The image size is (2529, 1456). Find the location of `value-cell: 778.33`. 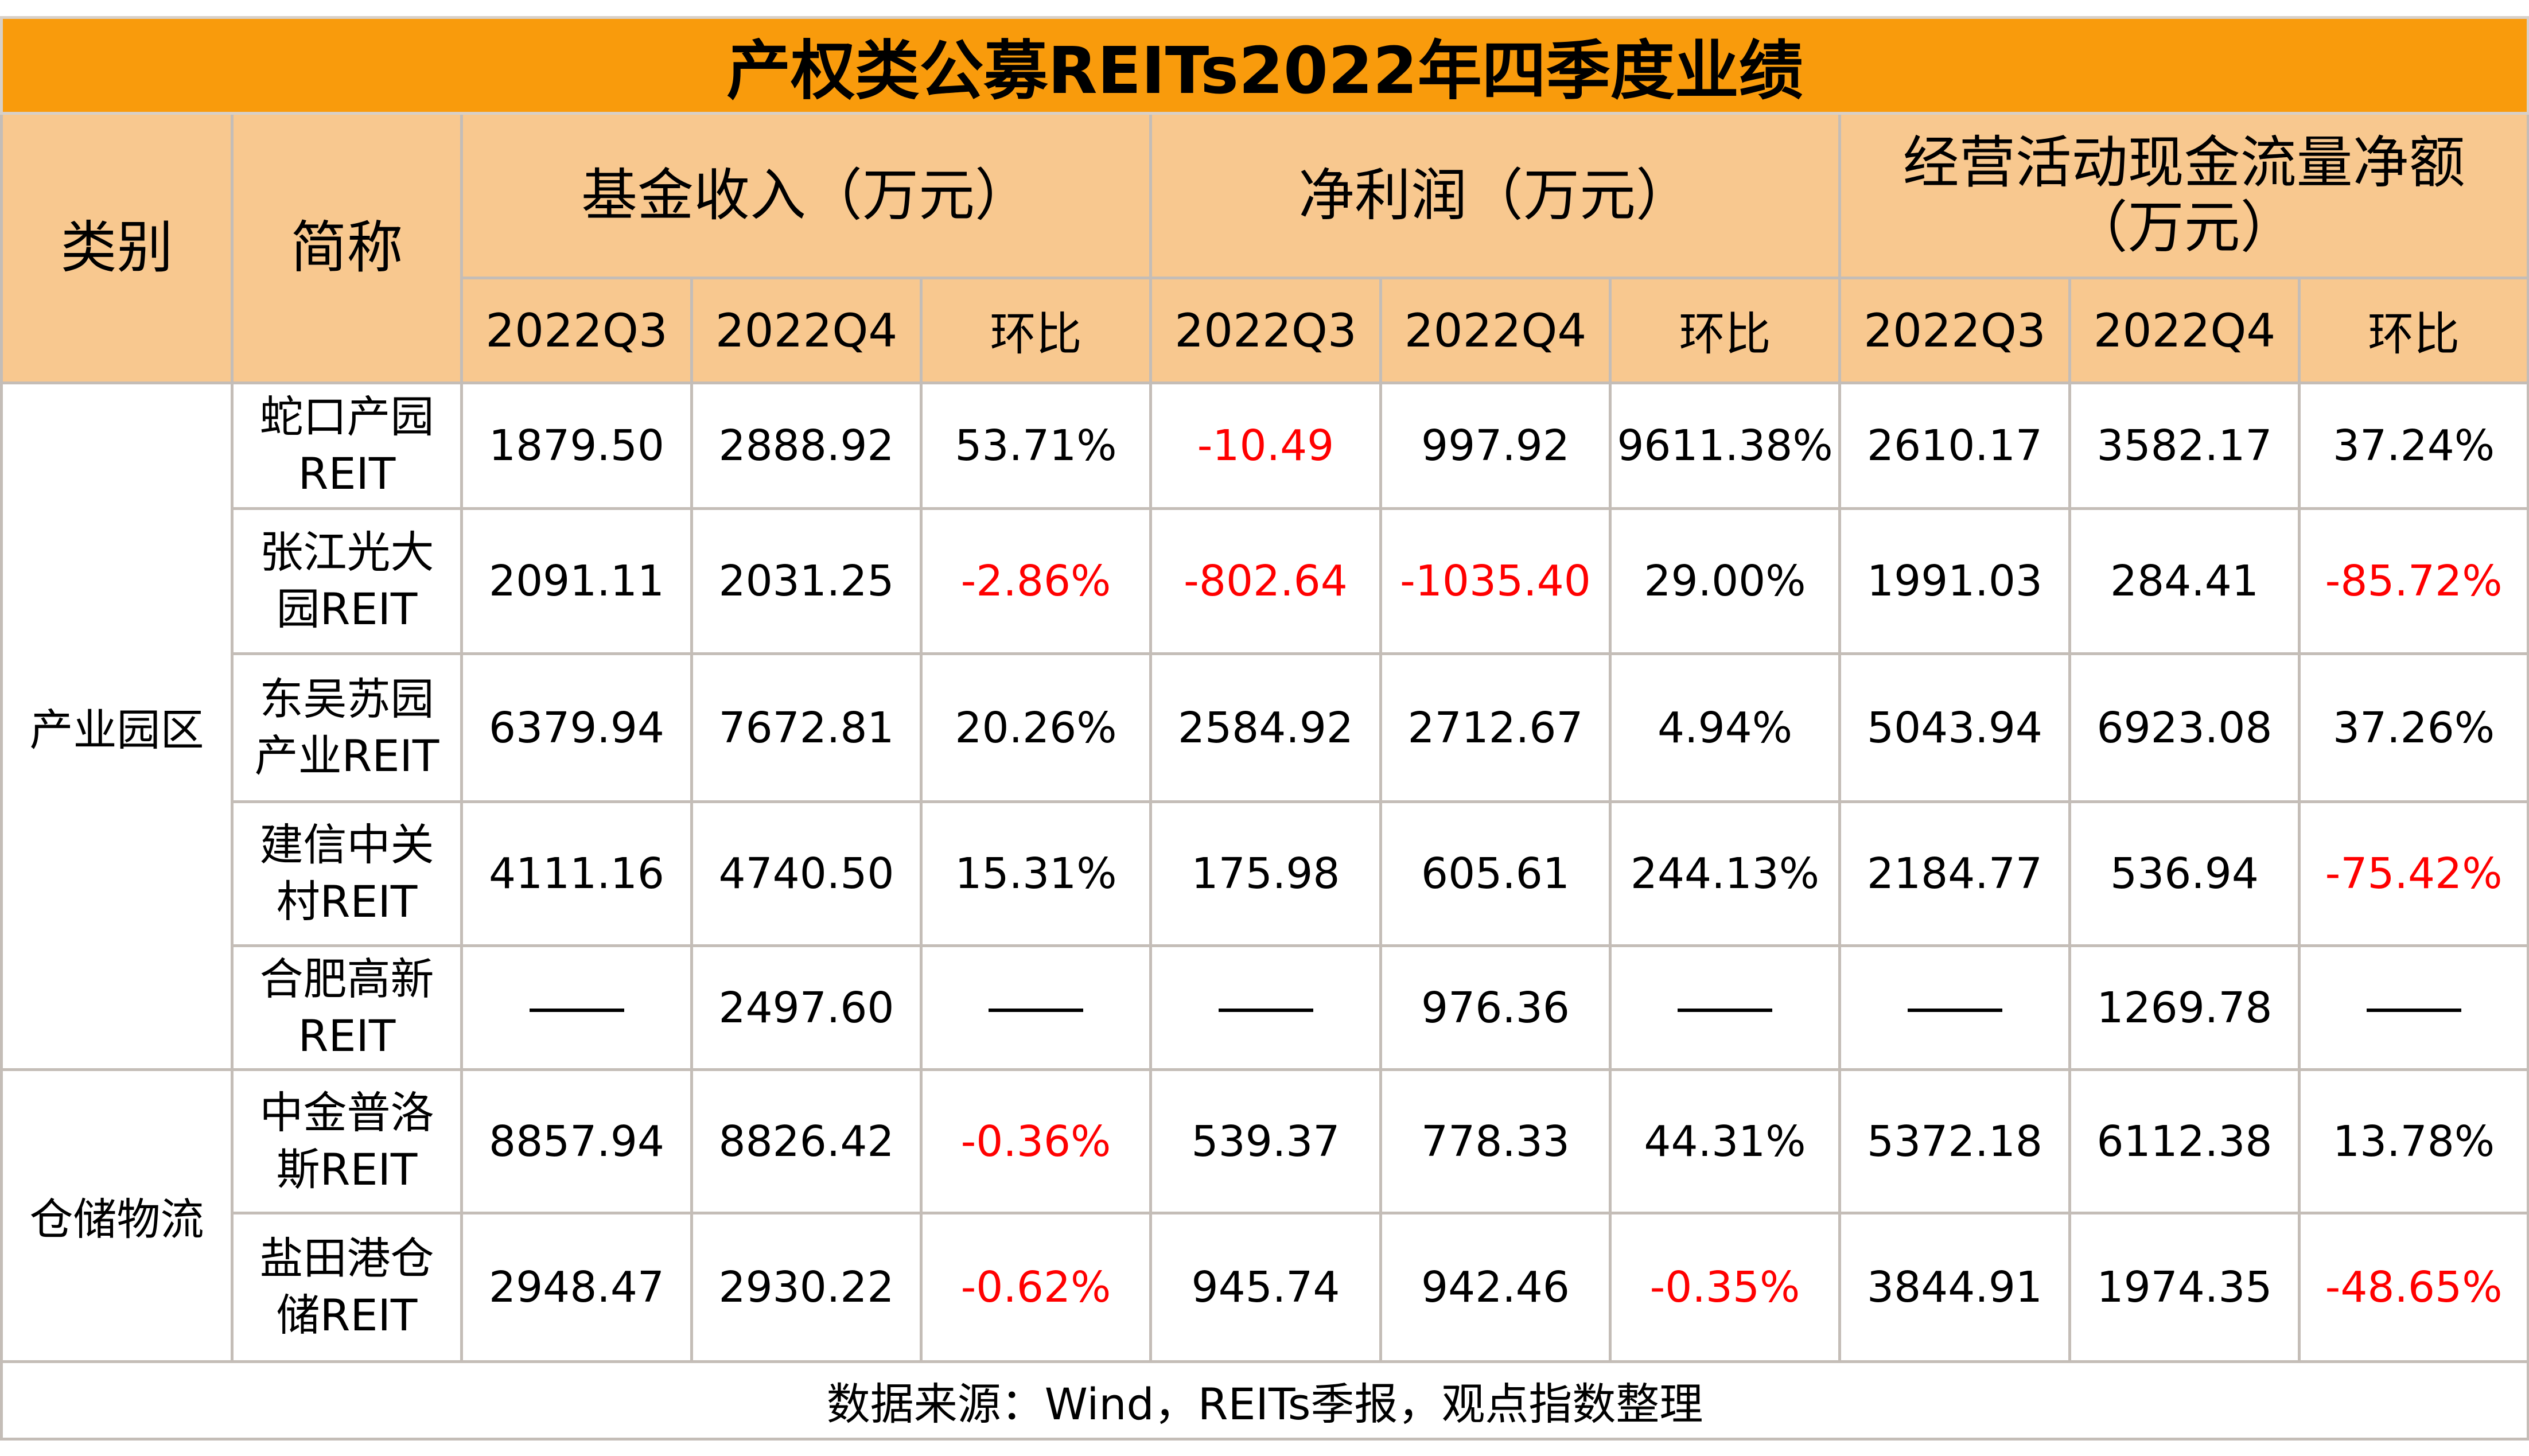

value-cell: 778.33 is located at coordinates (1495, 1141).